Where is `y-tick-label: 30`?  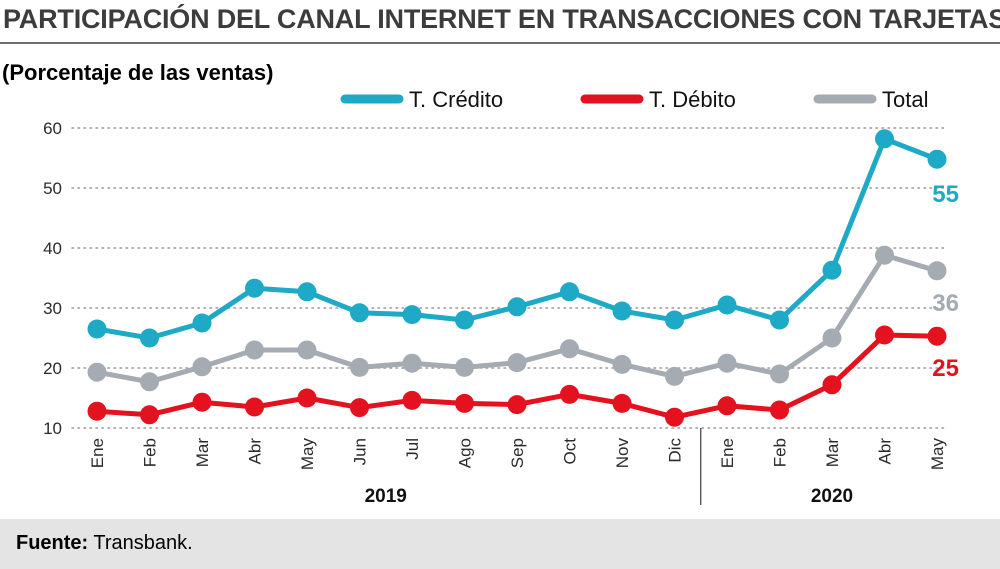
y-tick-label: 30 is located at coordinates (52, 308).